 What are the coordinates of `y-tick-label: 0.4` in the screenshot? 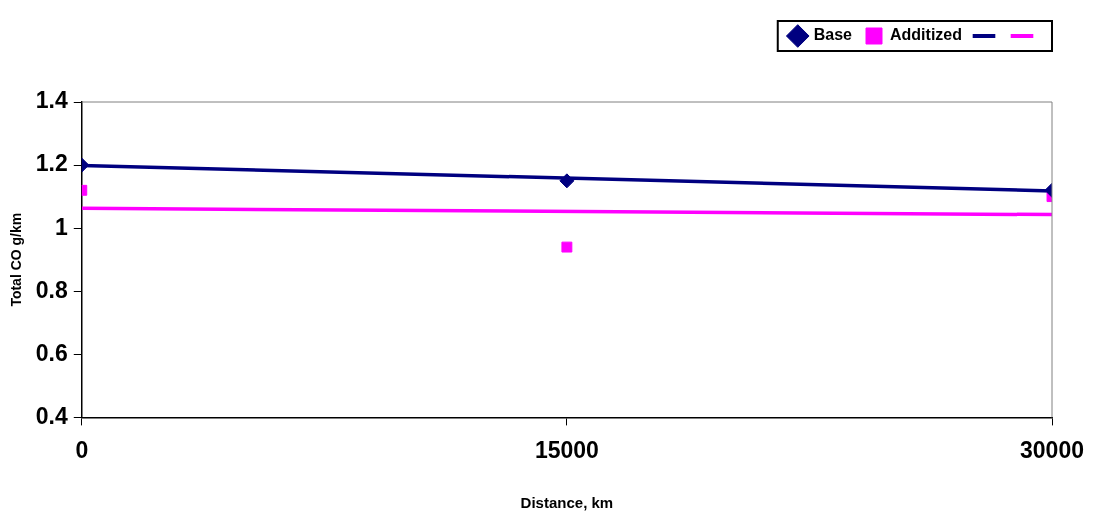 It's located at (51, 415).